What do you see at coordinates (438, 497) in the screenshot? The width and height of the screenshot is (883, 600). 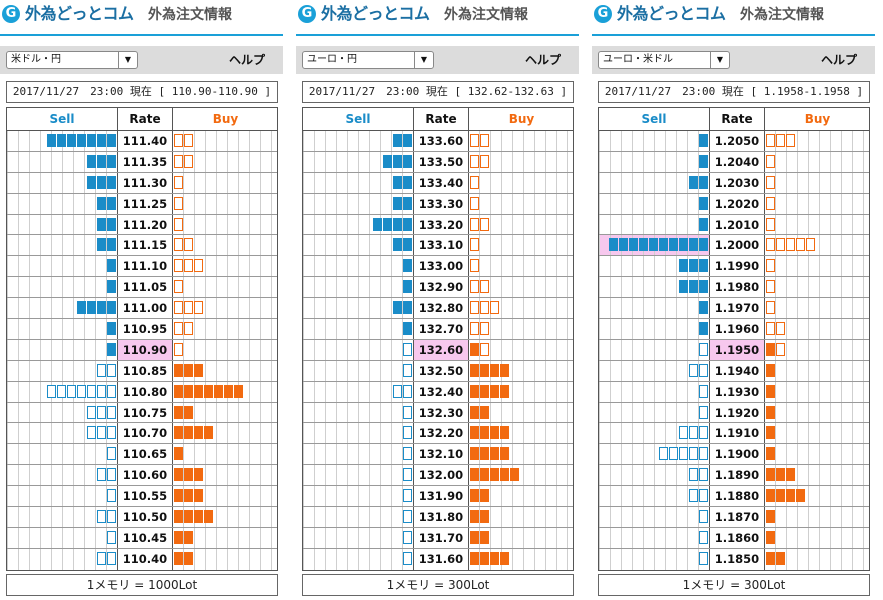 I see `order-book-row: 131.90` at bounding box center [438, 497].